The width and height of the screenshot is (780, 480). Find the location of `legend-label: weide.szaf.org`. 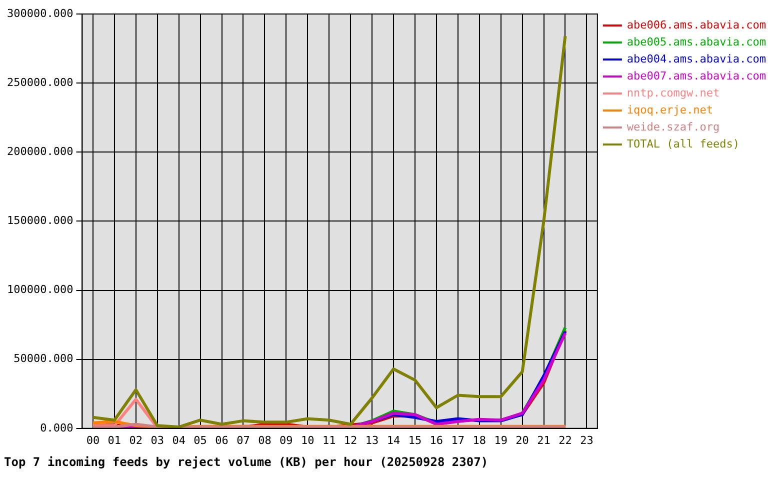

legend-label: weide.szaf.org is located at coordinates (673, 127).